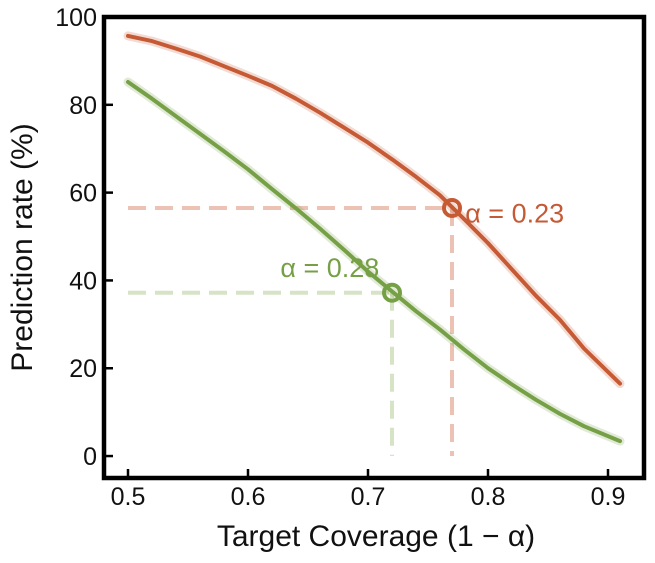 This screenshot has height=563, width=655. I want to click on alpha-annotation-0: α = 0.23, so click(514, 213).